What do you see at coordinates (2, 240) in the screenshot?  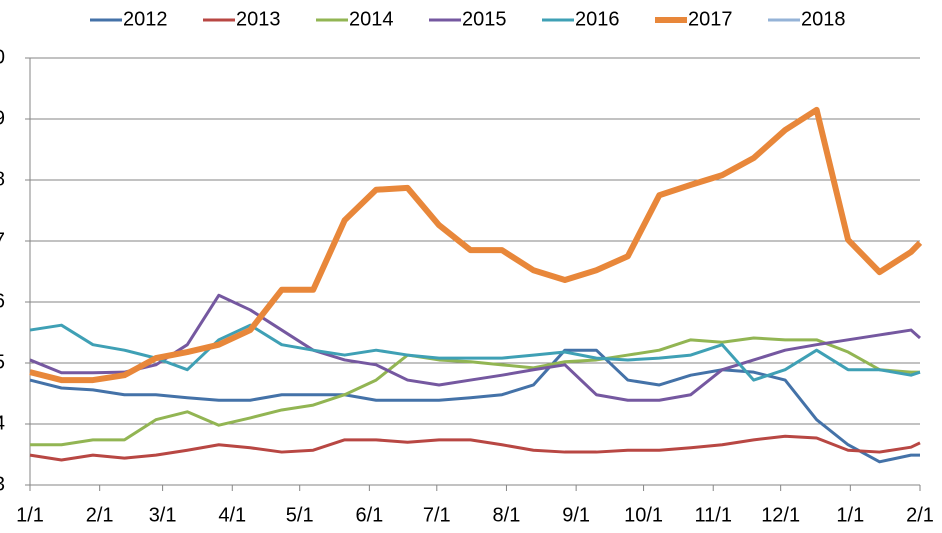 I see `y-tick-label: 7` at bounding box center [2, 240].